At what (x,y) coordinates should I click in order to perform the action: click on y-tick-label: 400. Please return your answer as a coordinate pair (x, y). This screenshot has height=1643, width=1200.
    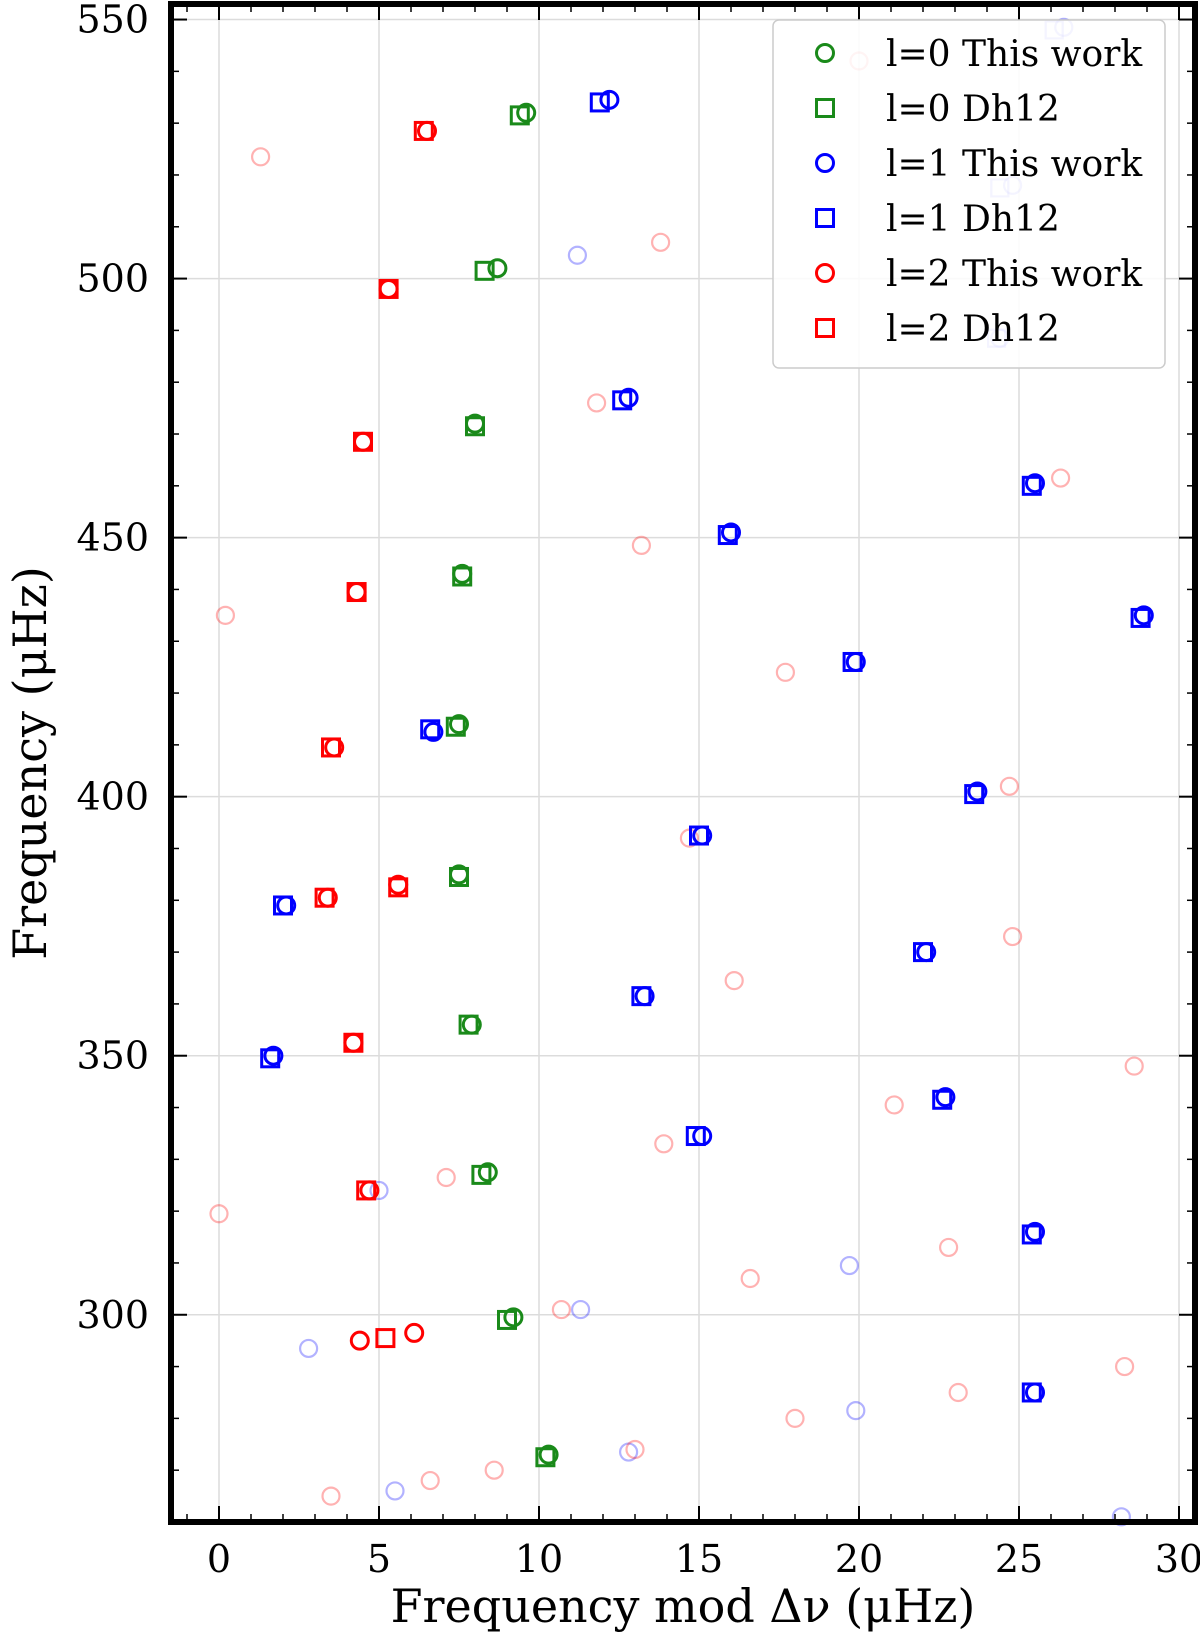
    Looking at the image, I should click on (112, 797).